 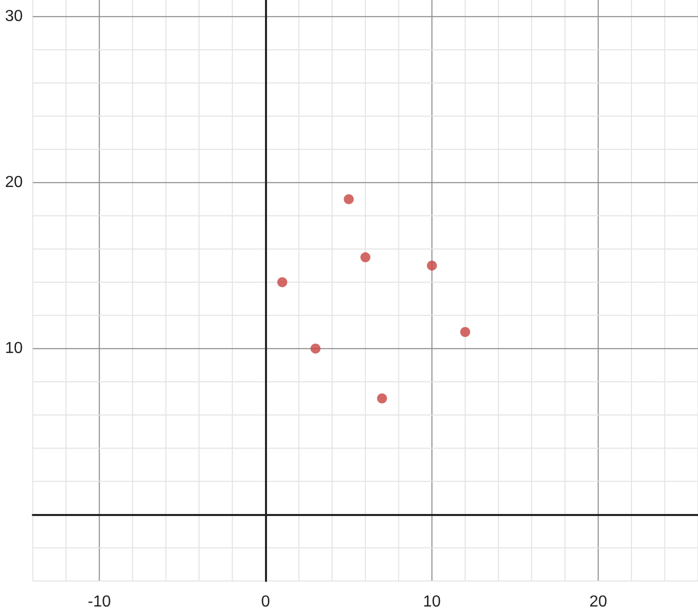 What do you see at coordinates (14, 183) in the screenshot?
I see `y-tick-label: 20` at bounding box center [14, 183].